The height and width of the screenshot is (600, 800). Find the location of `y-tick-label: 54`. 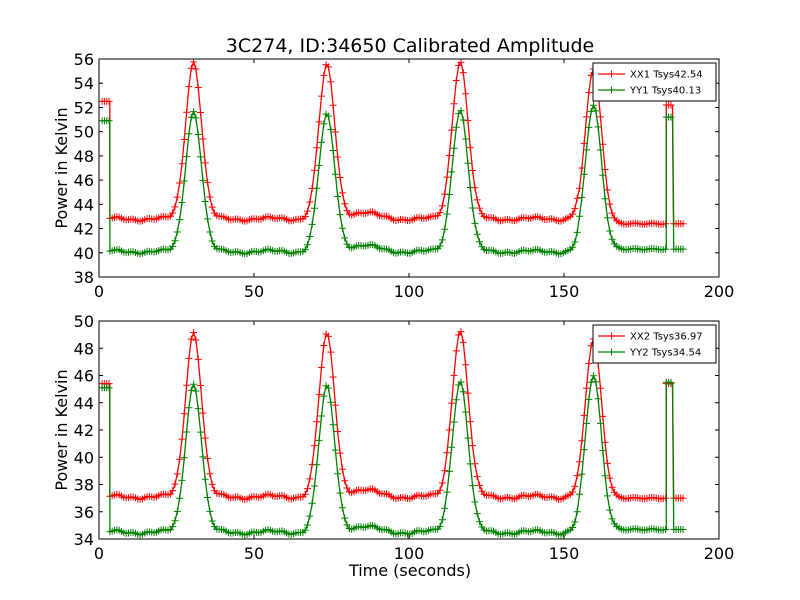

y-tick-label: 54 is located at coordinates (84, 83).